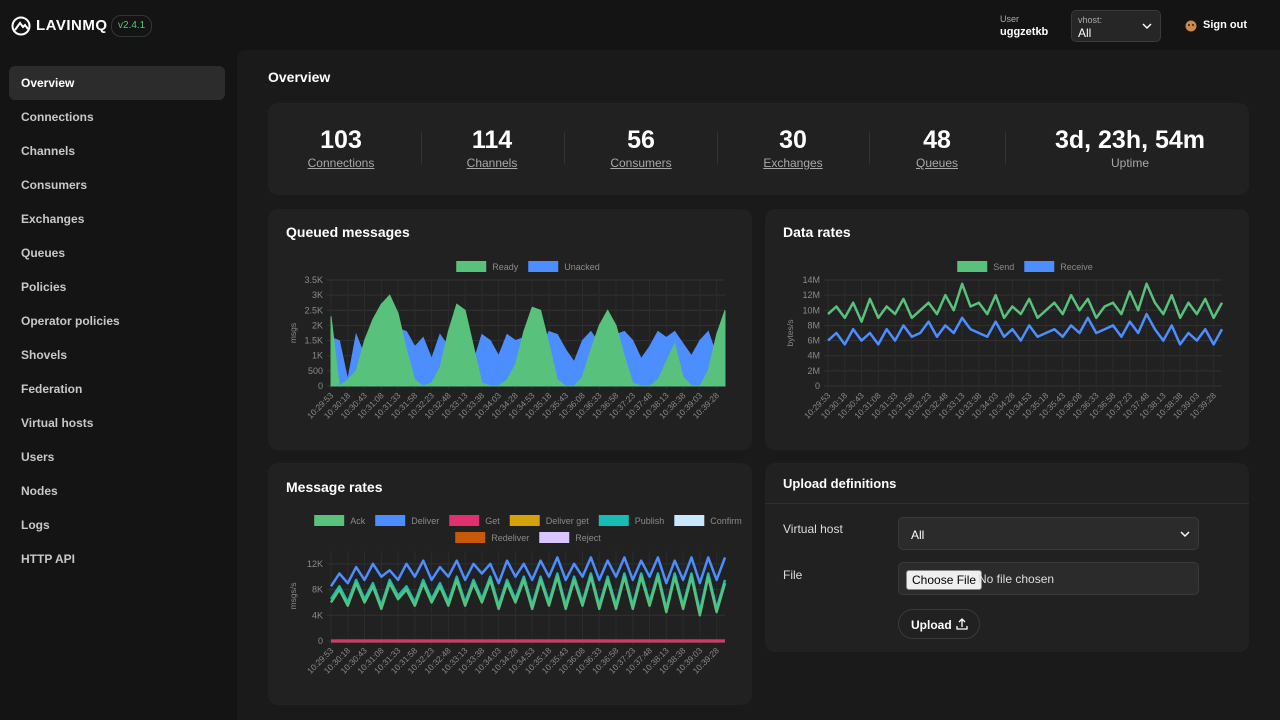 This screenshot has height=720, width=1280. Describe the element at coordinates (962, 624) in the screenshot. I see `upload-icon` at that location.